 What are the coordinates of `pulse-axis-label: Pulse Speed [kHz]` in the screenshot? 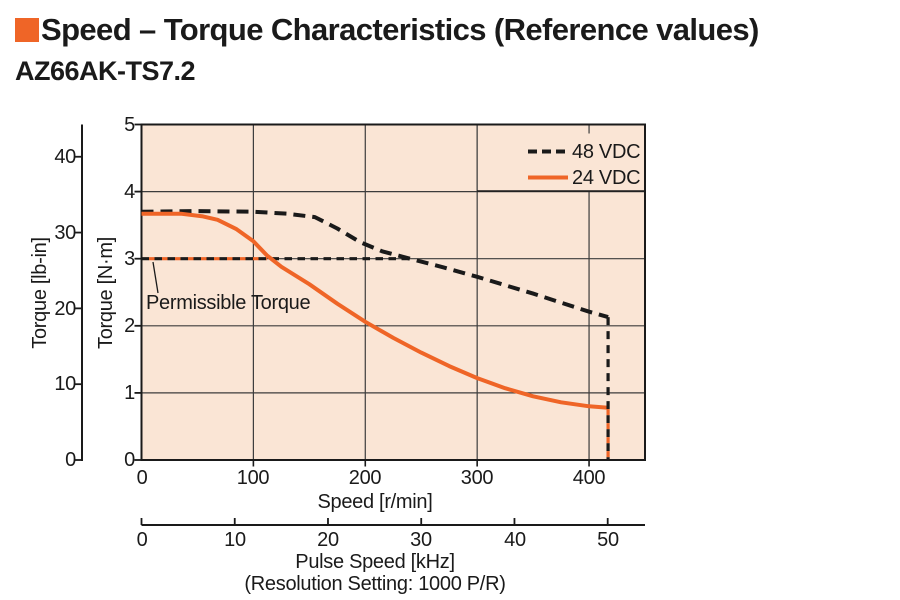 It's located at (375, 562).